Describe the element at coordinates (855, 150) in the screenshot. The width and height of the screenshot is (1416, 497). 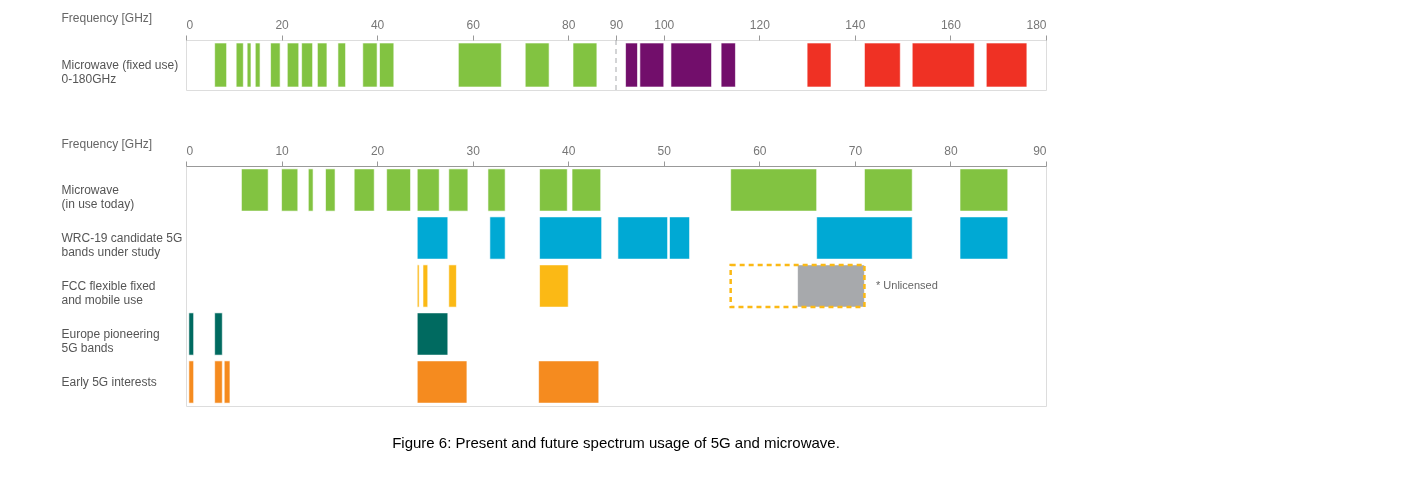
I see `x-tick-label: 70` at that location.